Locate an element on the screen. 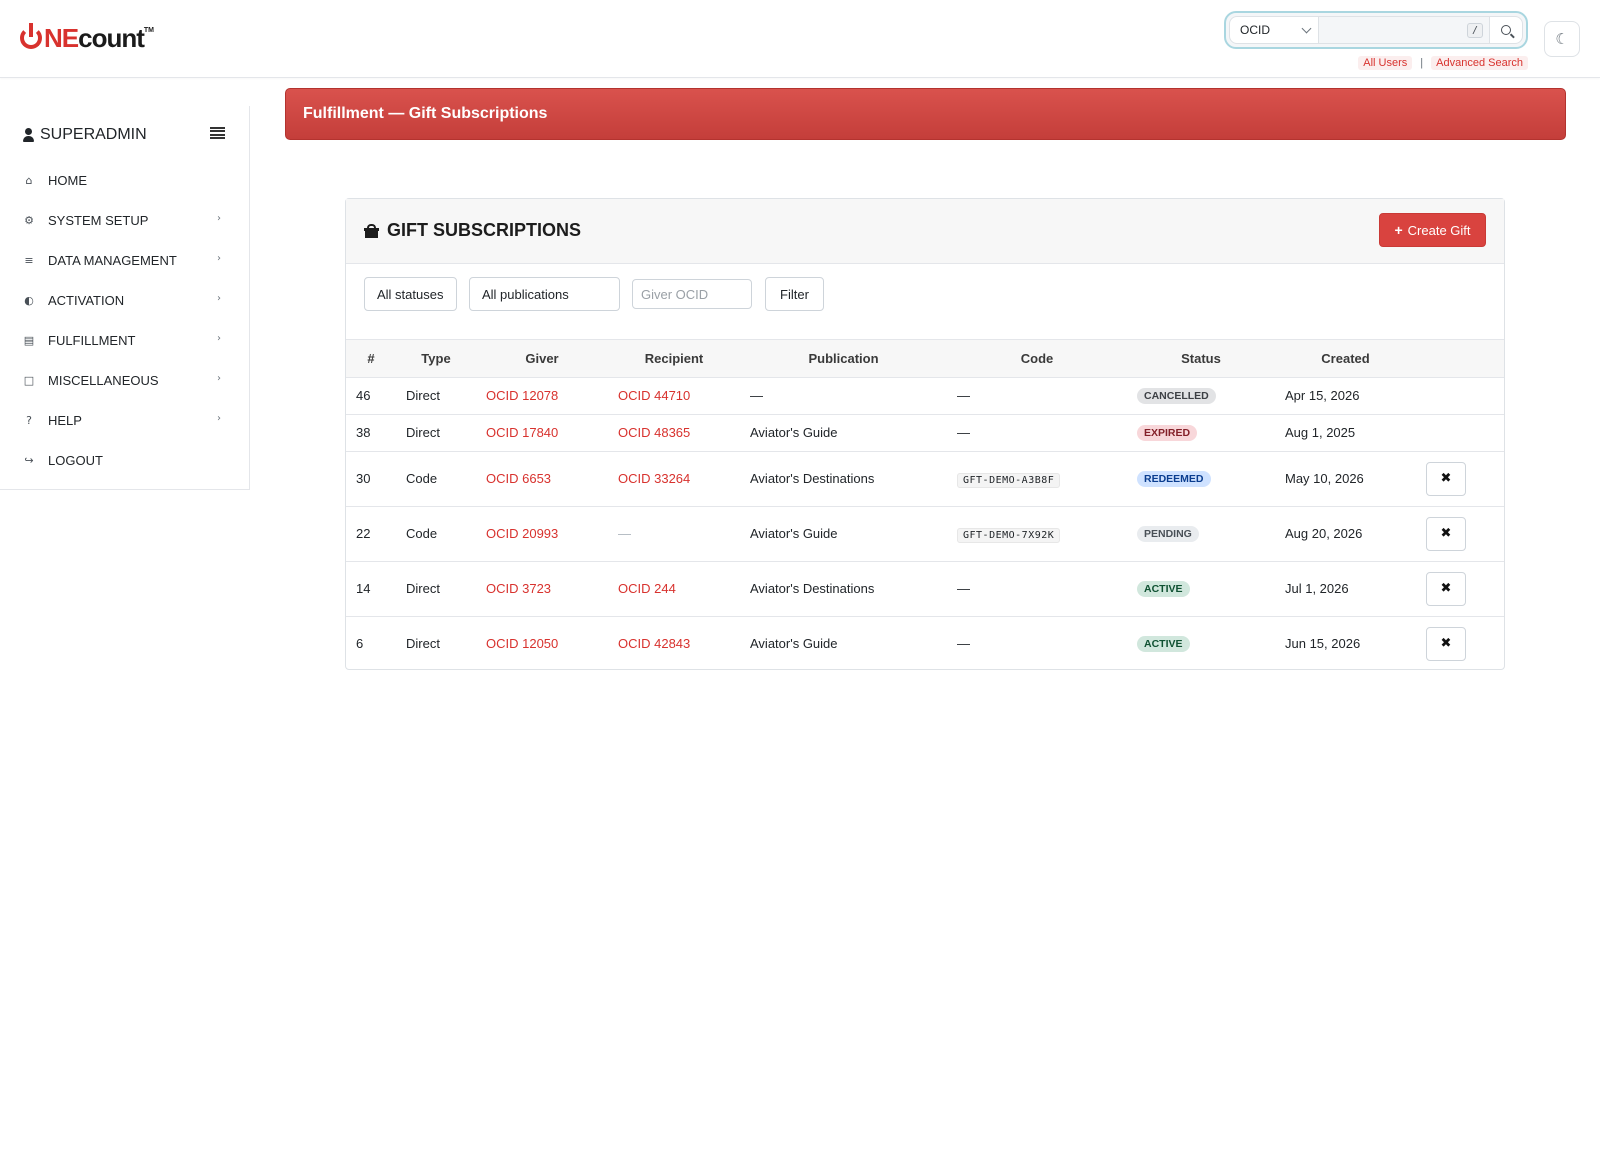 Image resolution: width=1600 pixels, height=1174 pixels. create-gift-button: + Create Gift is located at coordinates (1432, 230).